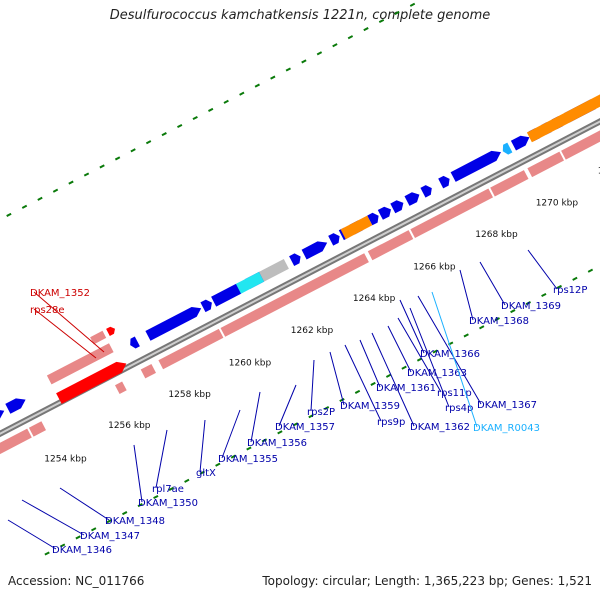 Image resolution: width=600 pixels, height=600 pixels. I want to click on gene-label: rps4p, so click(459, 408).